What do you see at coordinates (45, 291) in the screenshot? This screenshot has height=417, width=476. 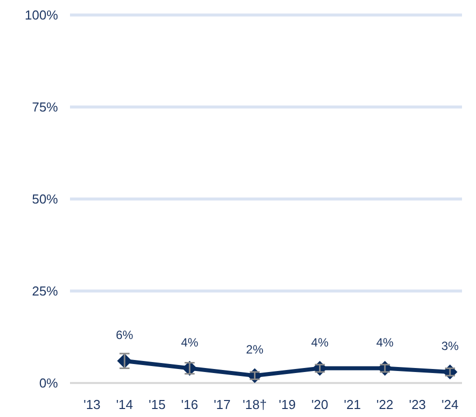 I see `y-tick-label: 25%` at bounding box center [45, 291].